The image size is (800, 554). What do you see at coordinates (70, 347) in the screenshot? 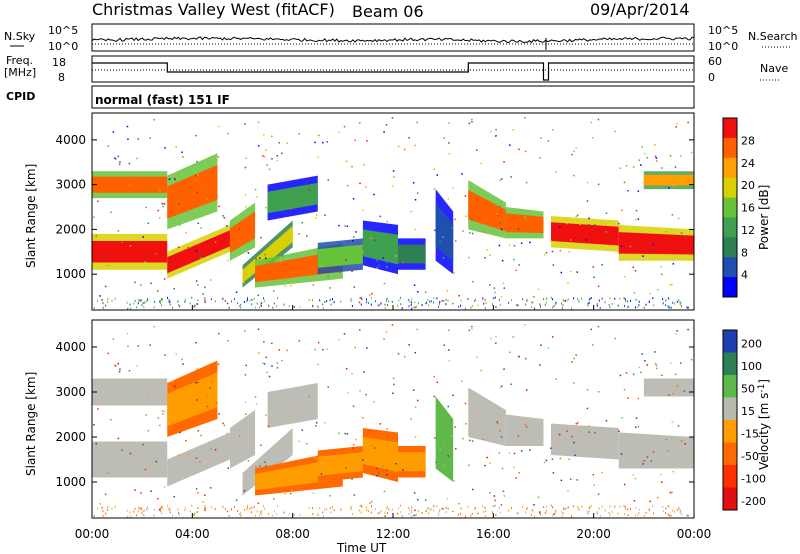
I see `velocity-ytick-label: 4000` at bounding box center [70, 347].